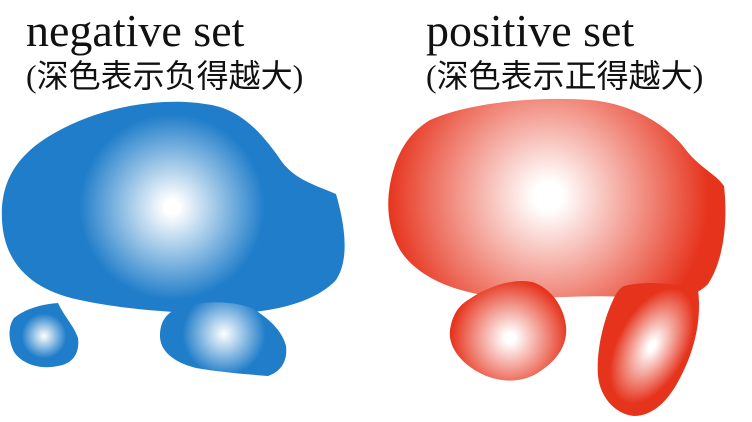 This screenshot has height=422, width=752. Describe the element at coordinates (565, 76) in the screenshot. I see `positive-set-note: (深色表示正得越大)` at that location.